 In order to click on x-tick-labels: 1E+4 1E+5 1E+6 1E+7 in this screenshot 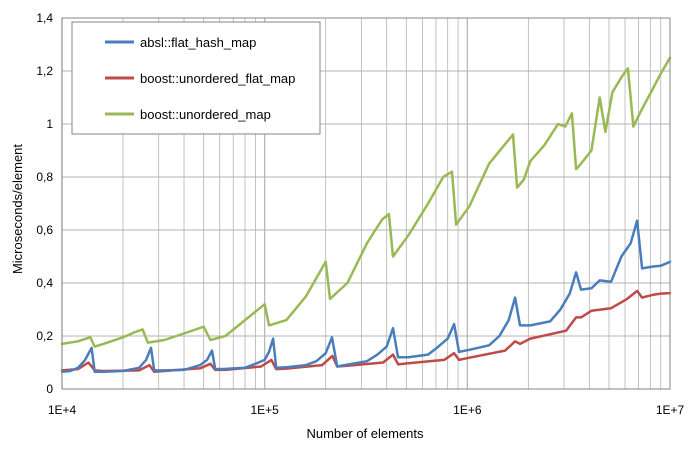, I will do `click(366, 410)`.